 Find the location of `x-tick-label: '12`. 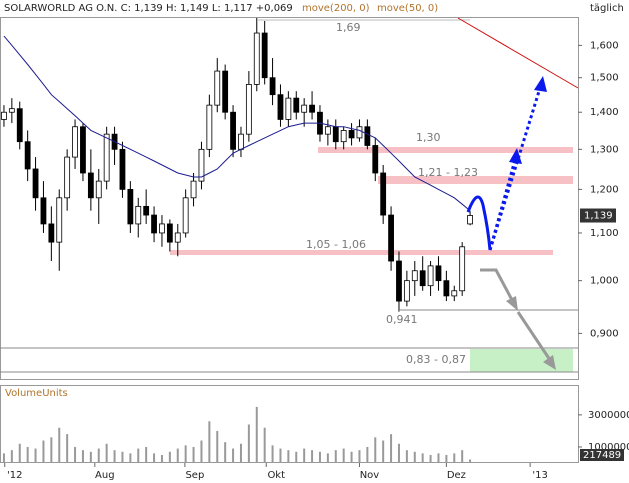

x-tick-label: '12 is located at coordinates (14, 475).